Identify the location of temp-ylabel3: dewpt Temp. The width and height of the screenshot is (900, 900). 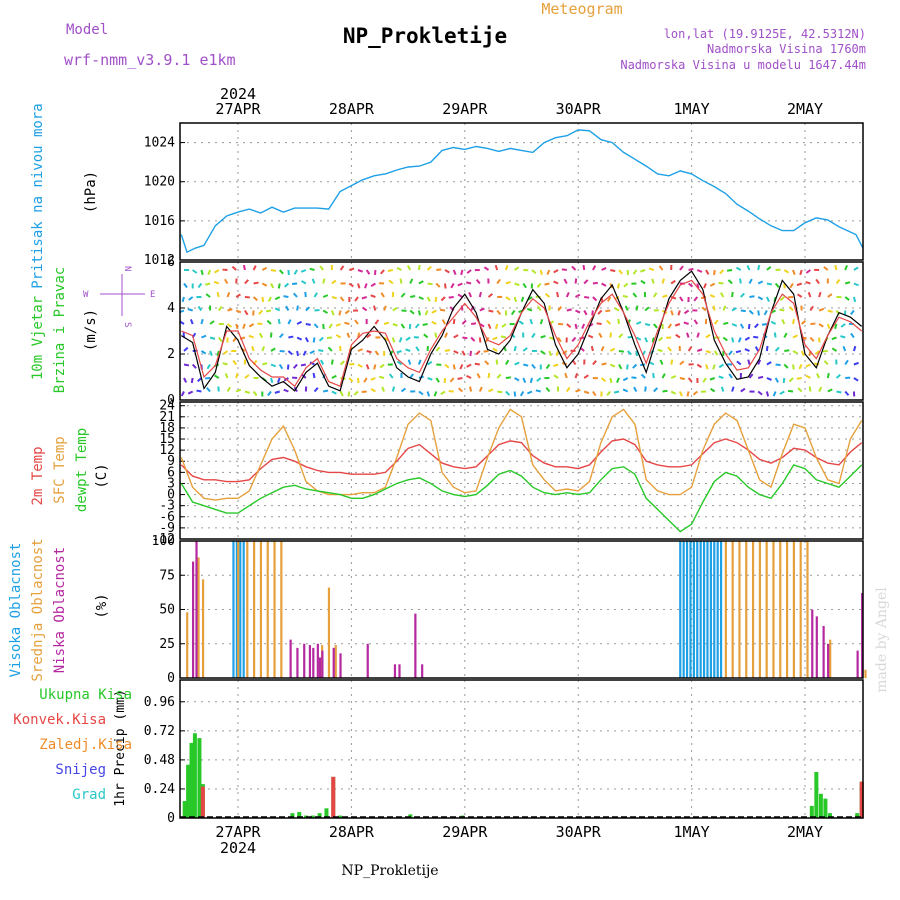
(82, 470).